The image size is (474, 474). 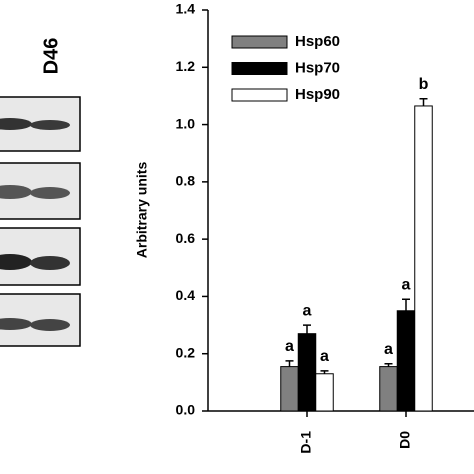 I want to click on y-tick-label: 0.4, so click(x=186, y=295).